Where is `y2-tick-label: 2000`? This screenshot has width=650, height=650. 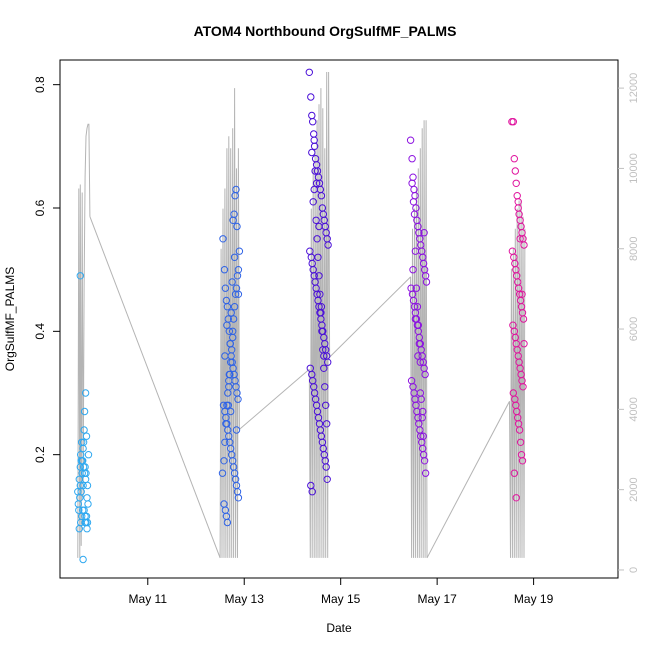
y2-tick-label: 2000 is located at coordinates (634, 489).